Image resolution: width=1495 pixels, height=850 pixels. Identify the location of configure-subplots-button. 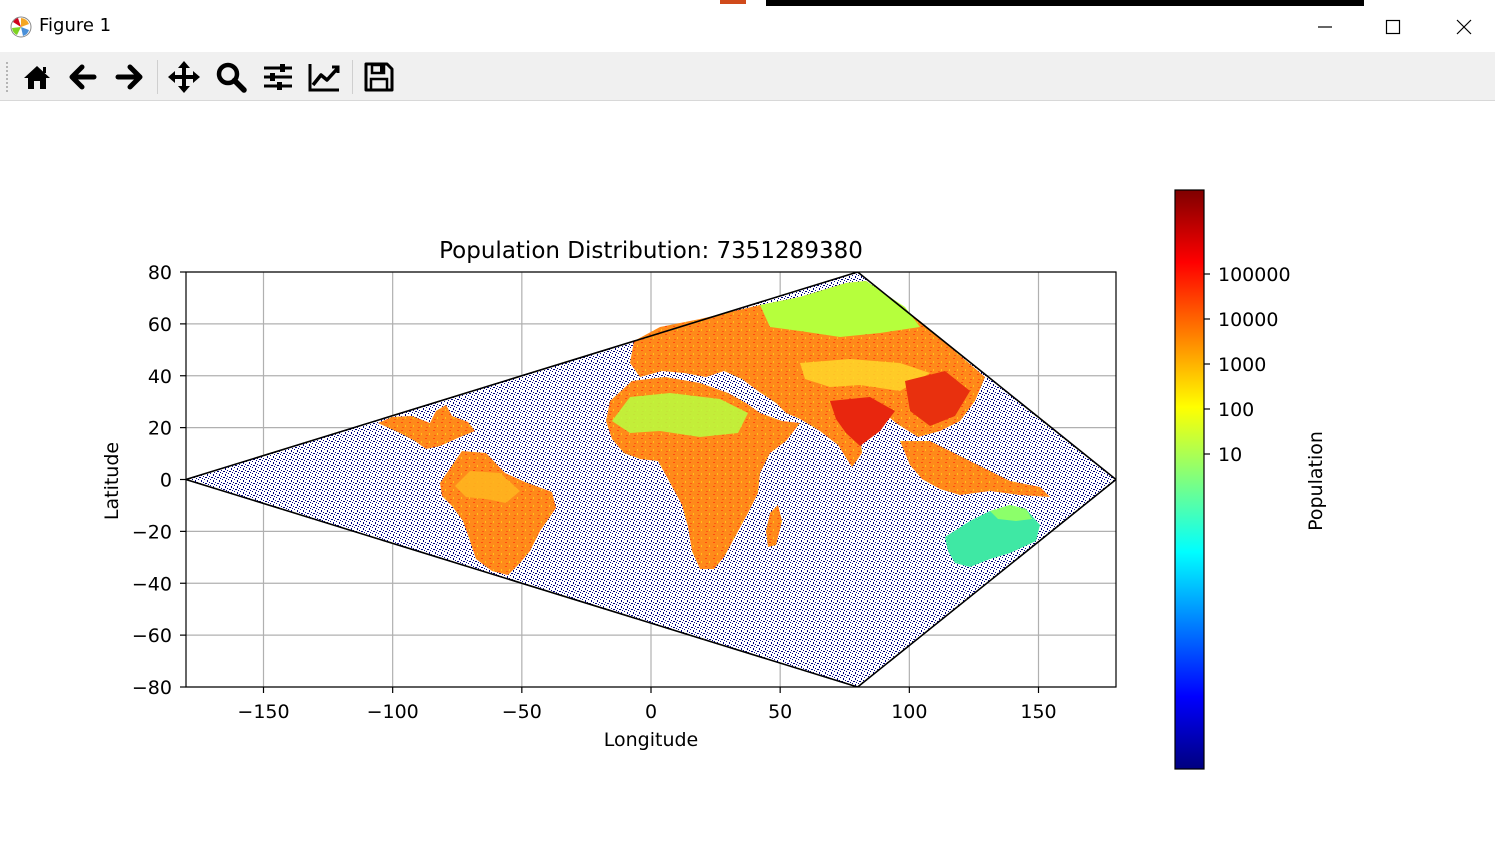
(278, 77).